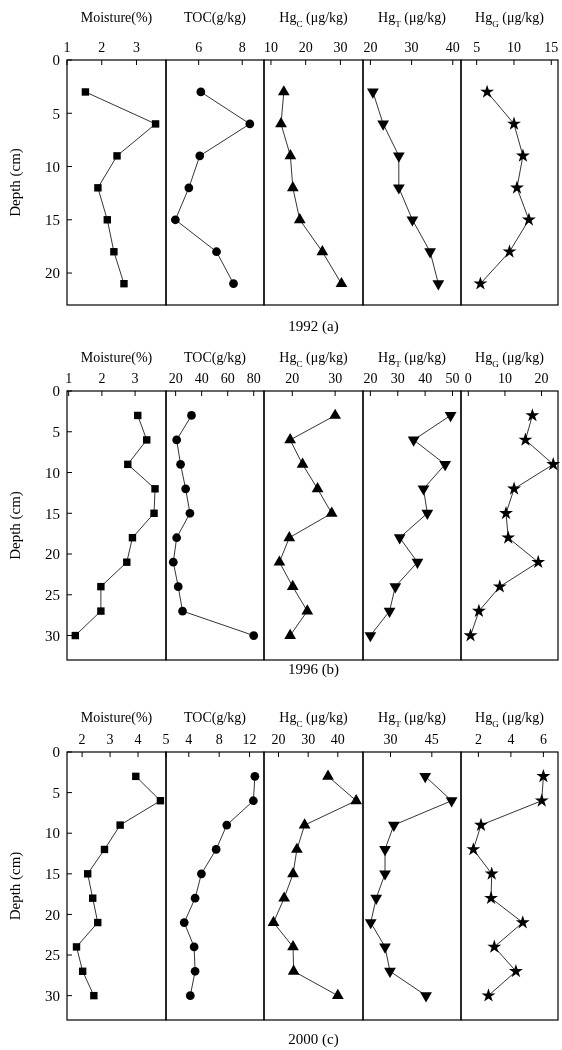  I want to click on y-axis-title: Depth (cm), so click(15, 525).